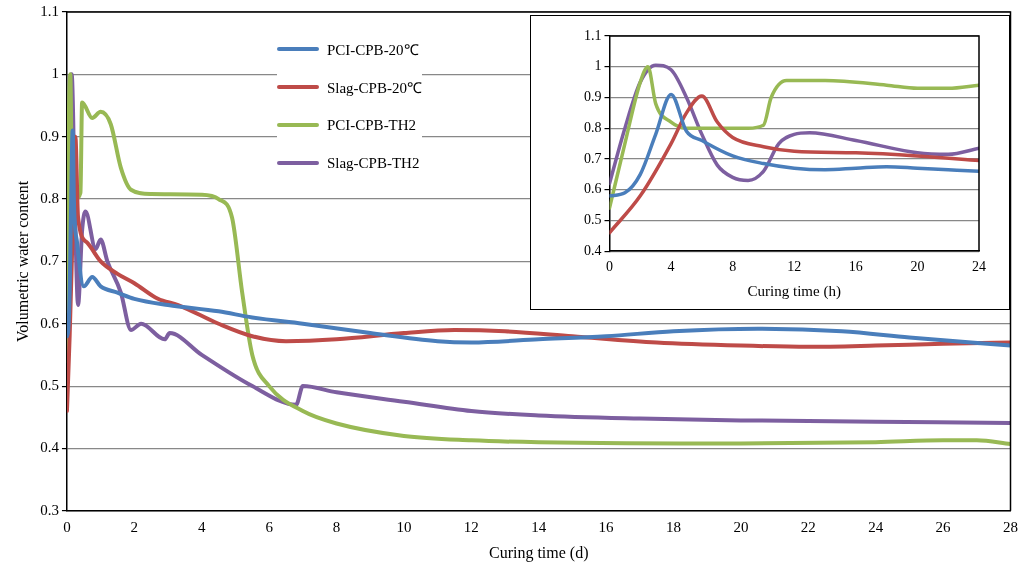 This screenshot has width=1021, height=575. Describe the element at coordinates (373, 163) in the screenshot. I see `legend-label: Slag-CPB-TH2` at that location.